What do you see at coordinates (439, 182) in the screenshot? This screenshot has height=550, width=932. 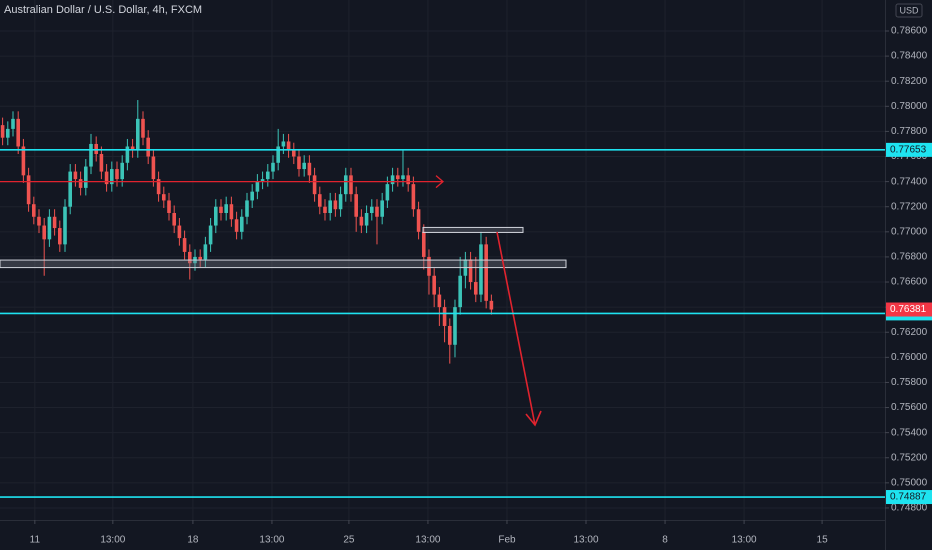 I see `marker-arrowhead` at bounding box center [439, 182].